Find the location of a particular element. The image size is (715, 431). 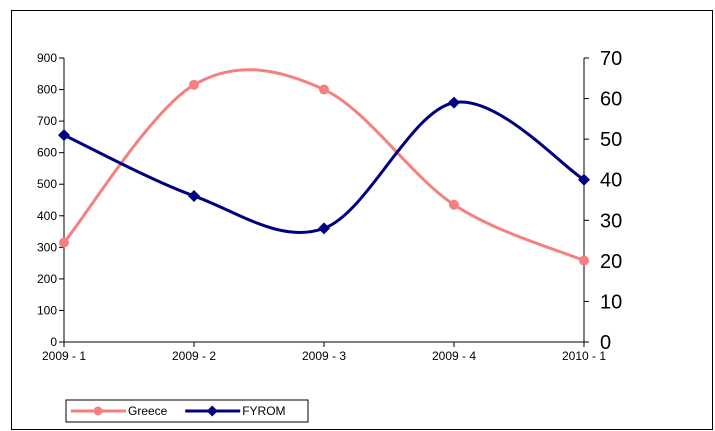

left-tick-label: 300 is located at coordinates (47, 247).